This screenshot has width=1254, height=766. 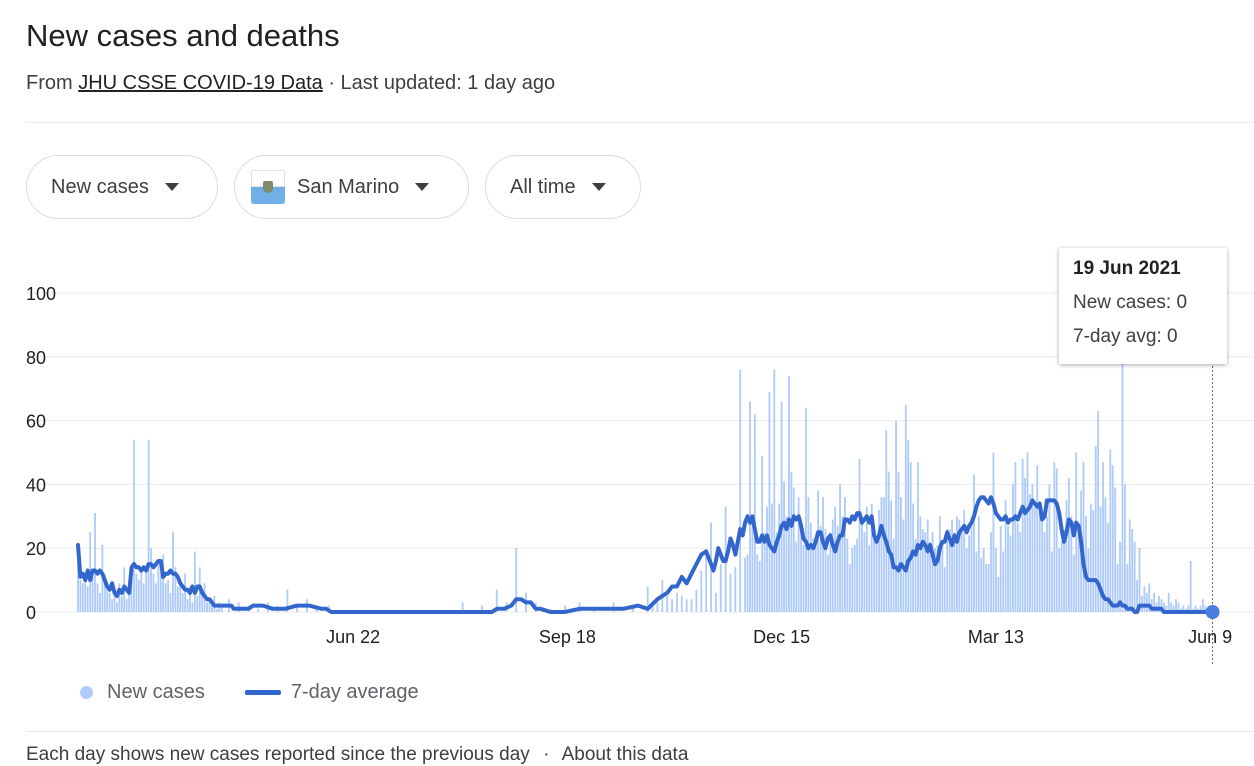 I want to click on footer-divider, so click(x=640, y=731).